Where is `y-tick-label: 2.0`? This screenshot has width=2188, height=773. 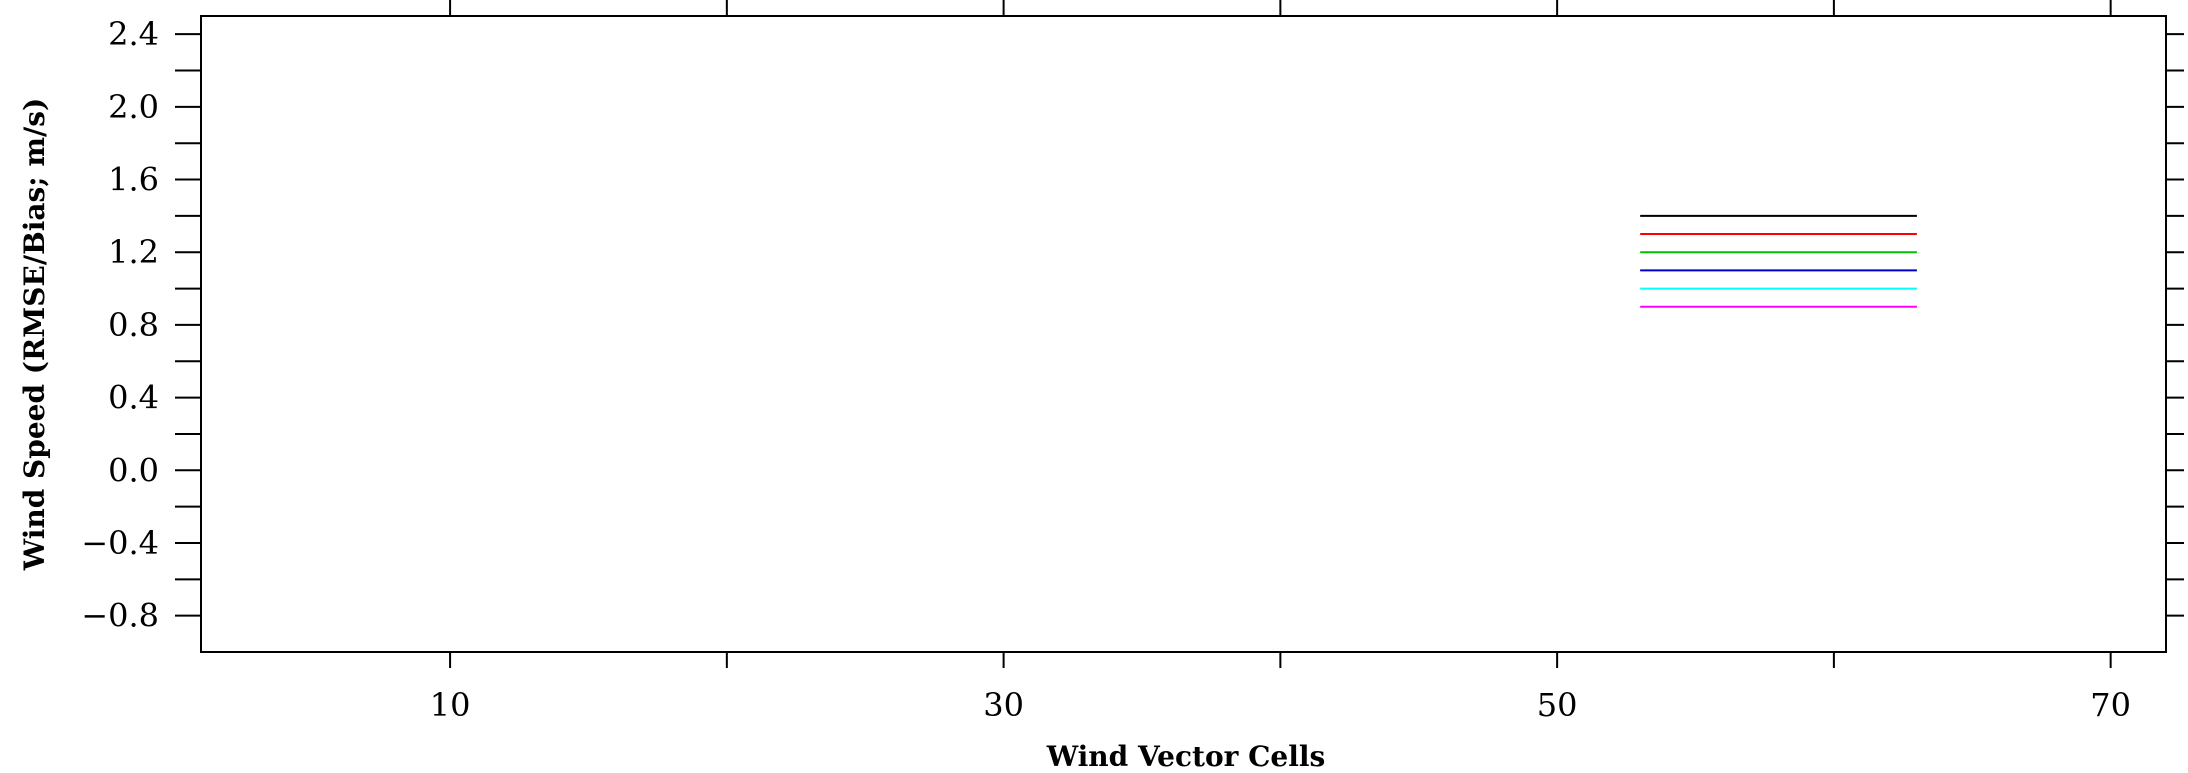 y-tick-label: 2.0 is located at coordinates (133, 107).